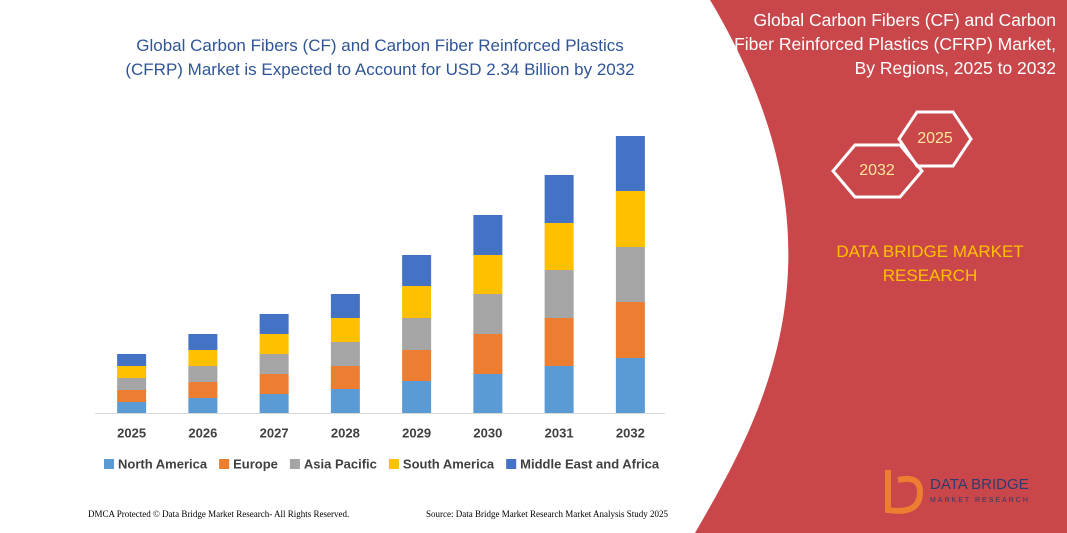  What do you see at coordinates (449, 463) in the screenshot?
I see `legend-label: South America` at bounding box center [449, 463].